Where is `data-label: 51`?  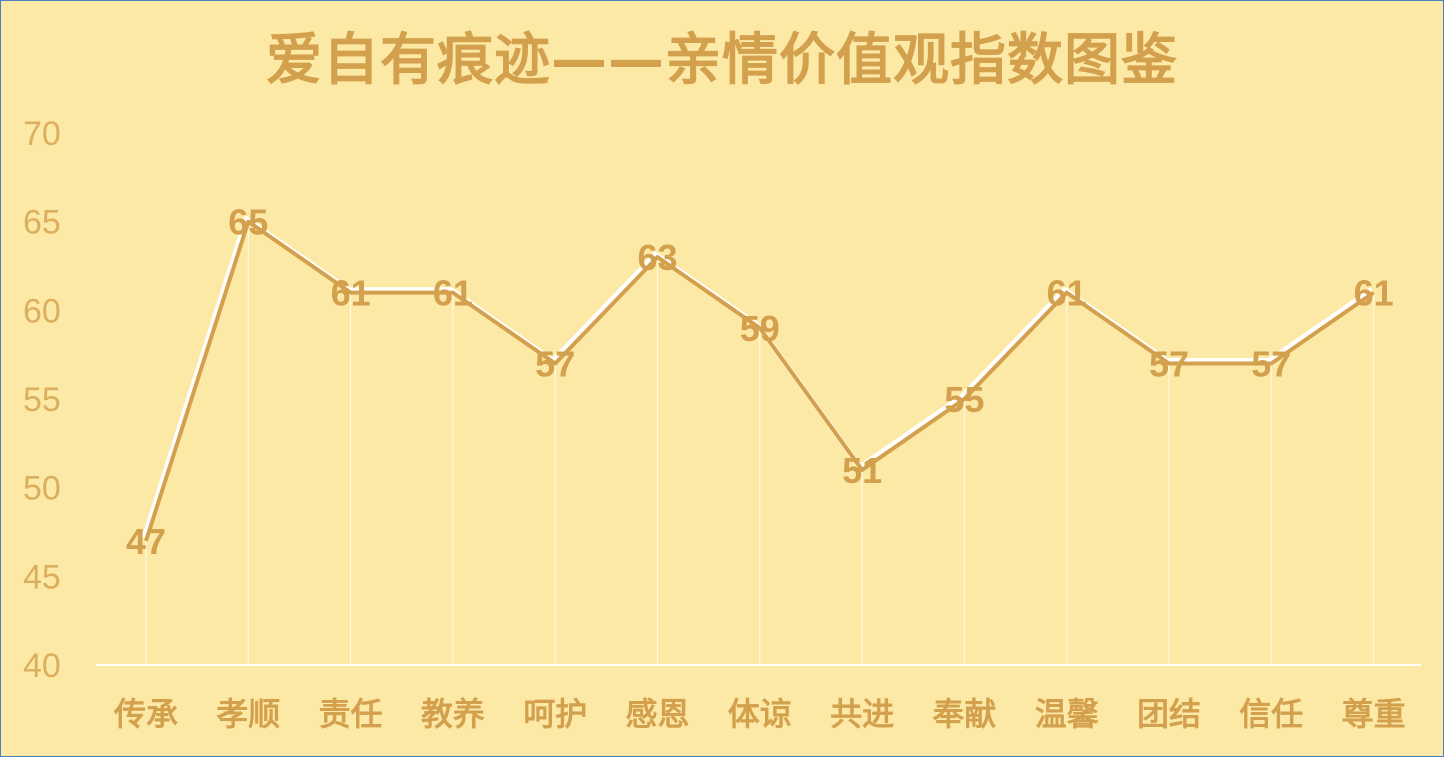
data-label: 51 is located at coordinates (862, 470).